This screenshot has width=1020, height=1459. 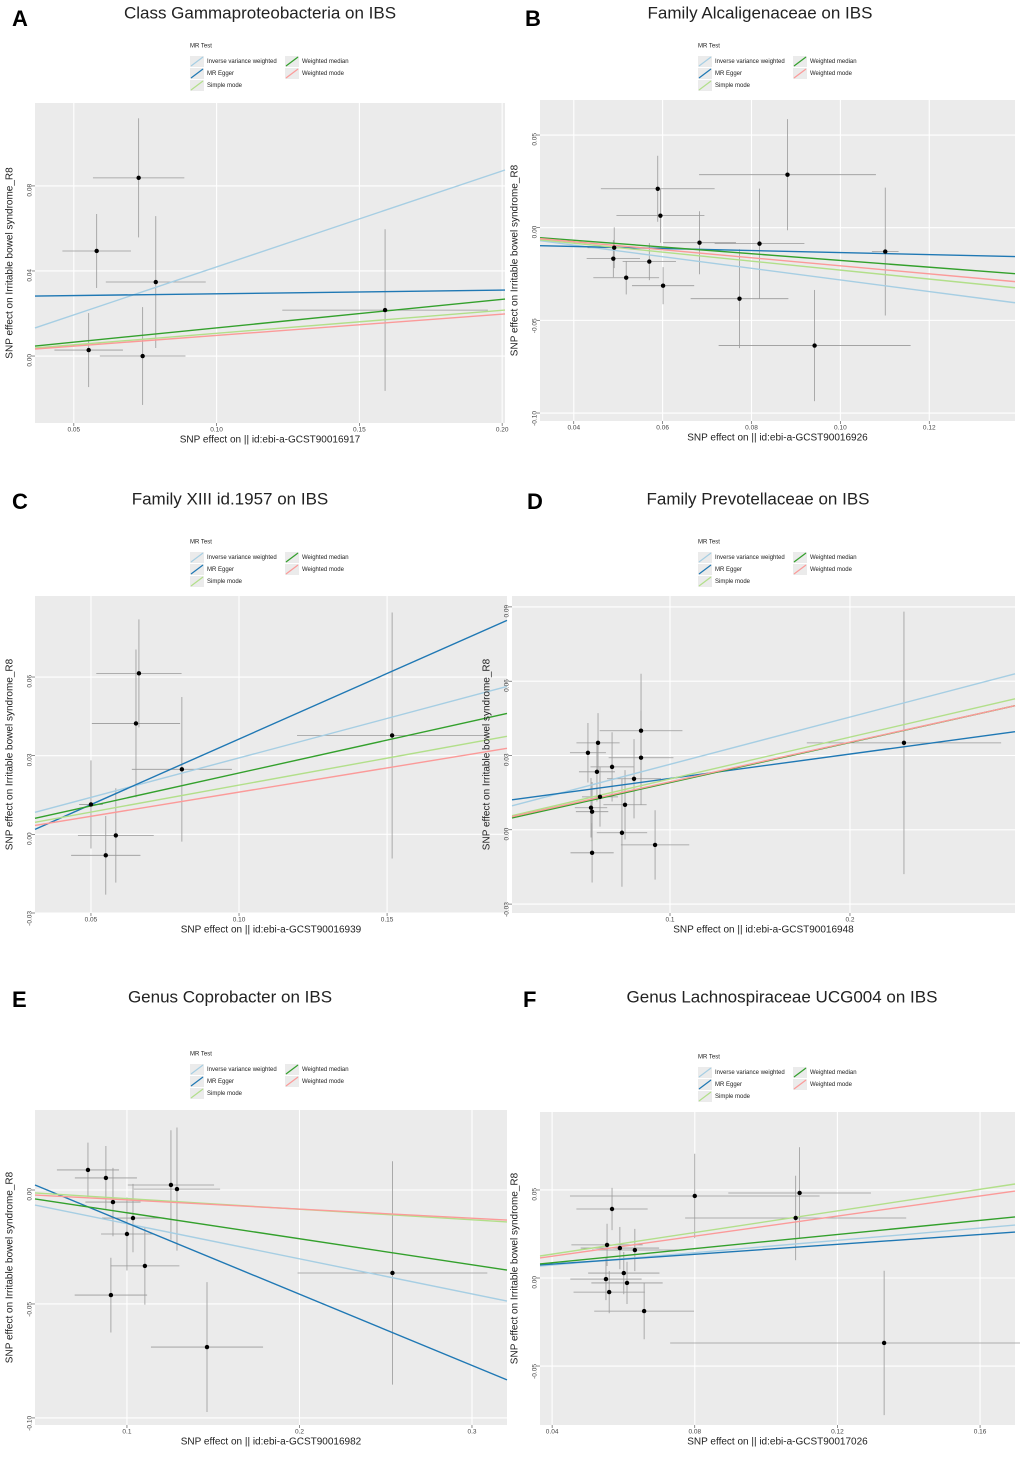 What do you see at coordinates (20, 18) in the screenshot?
I see `panel-letter: A` at bounding box center [20, 18].